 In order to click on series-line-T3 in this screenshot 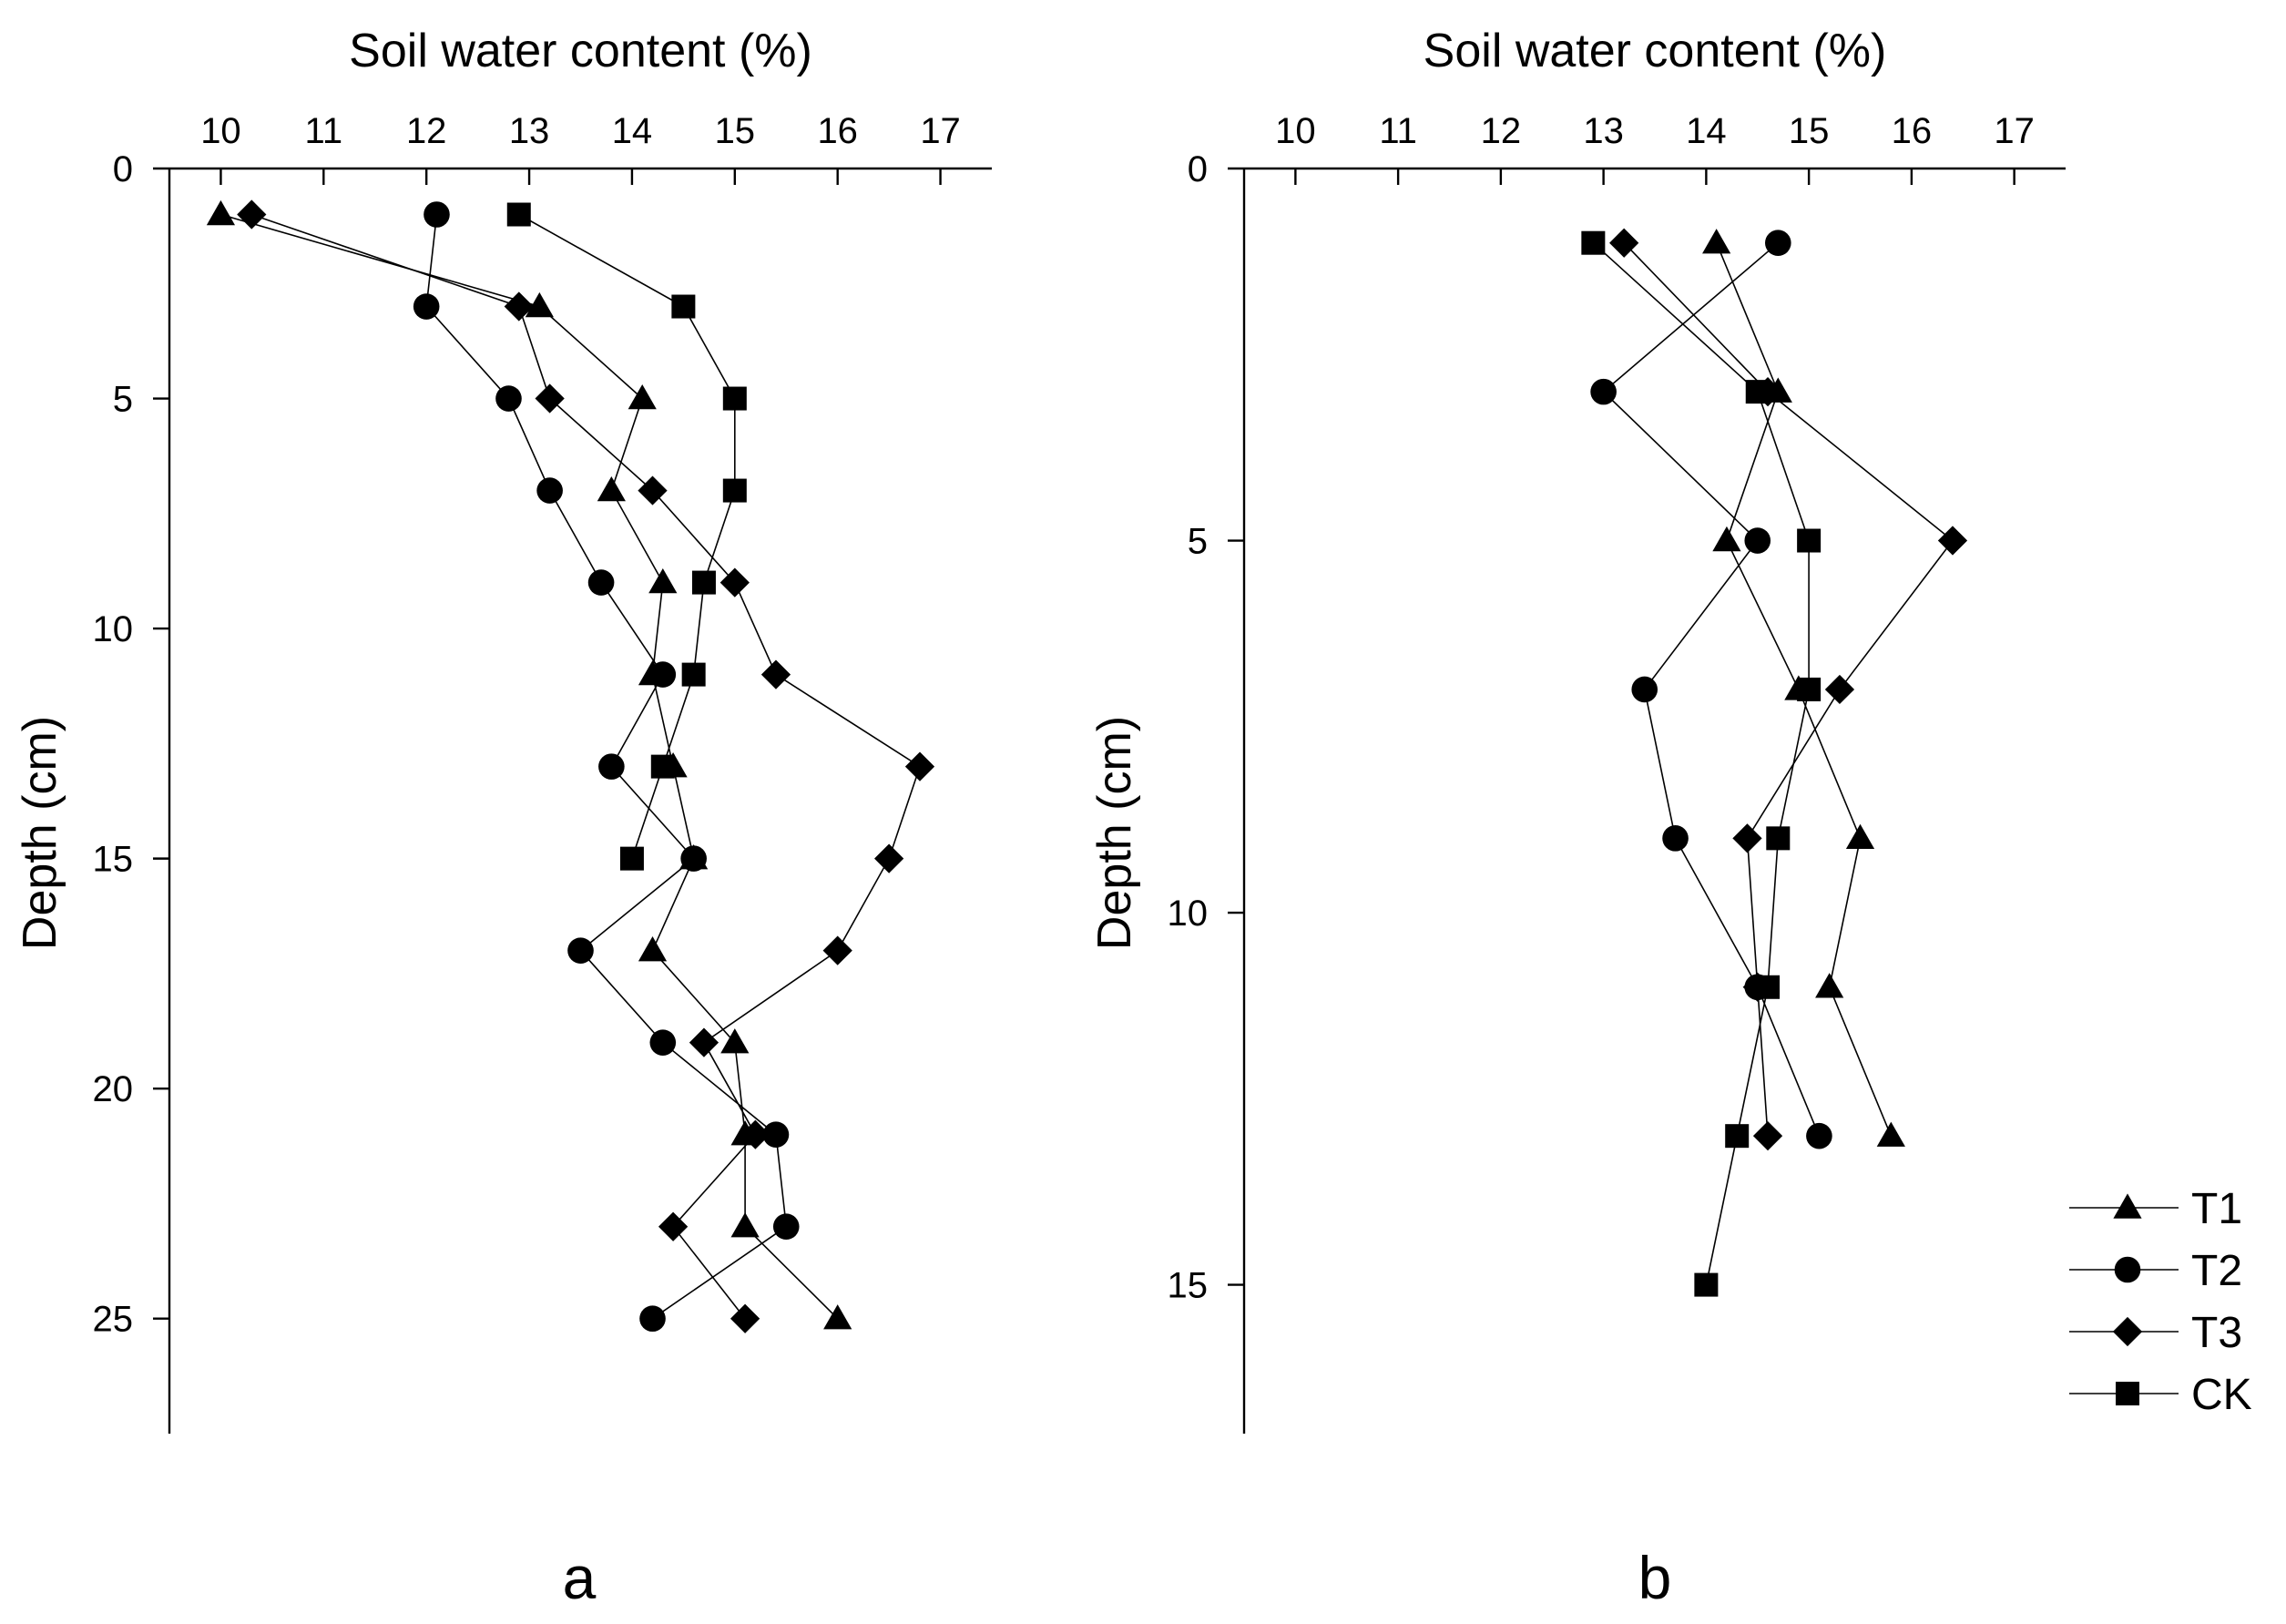, I will do `click(1788, 689)`.